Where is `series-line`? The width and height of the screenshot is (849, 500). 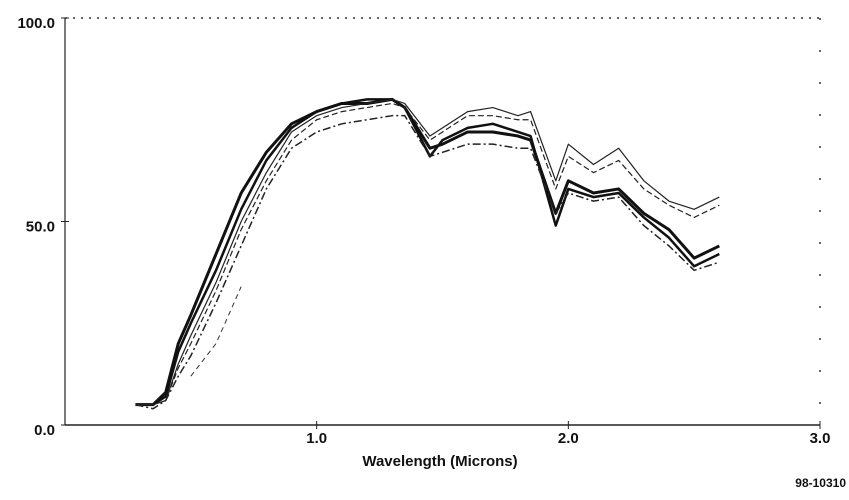
series-line is located at coordinates (216, 331).